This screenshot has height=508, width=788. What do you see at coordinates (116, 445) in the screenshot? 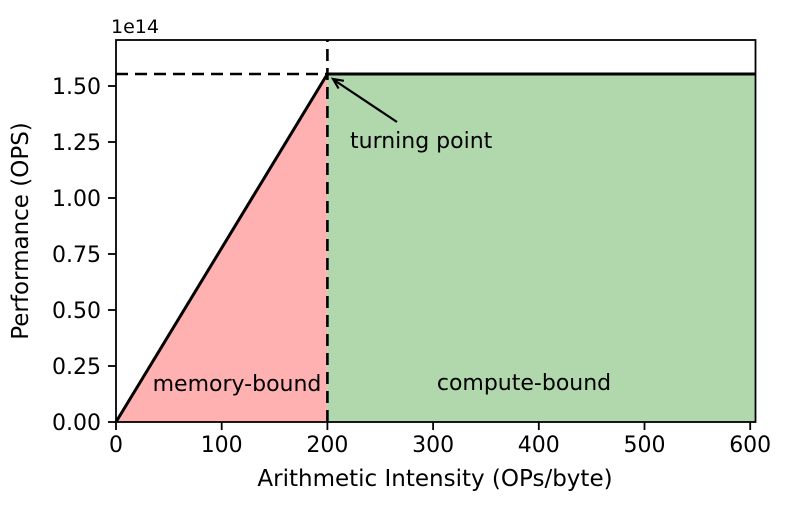
I see `x-tick-label-0: 0` at bounding box center [116, 445].